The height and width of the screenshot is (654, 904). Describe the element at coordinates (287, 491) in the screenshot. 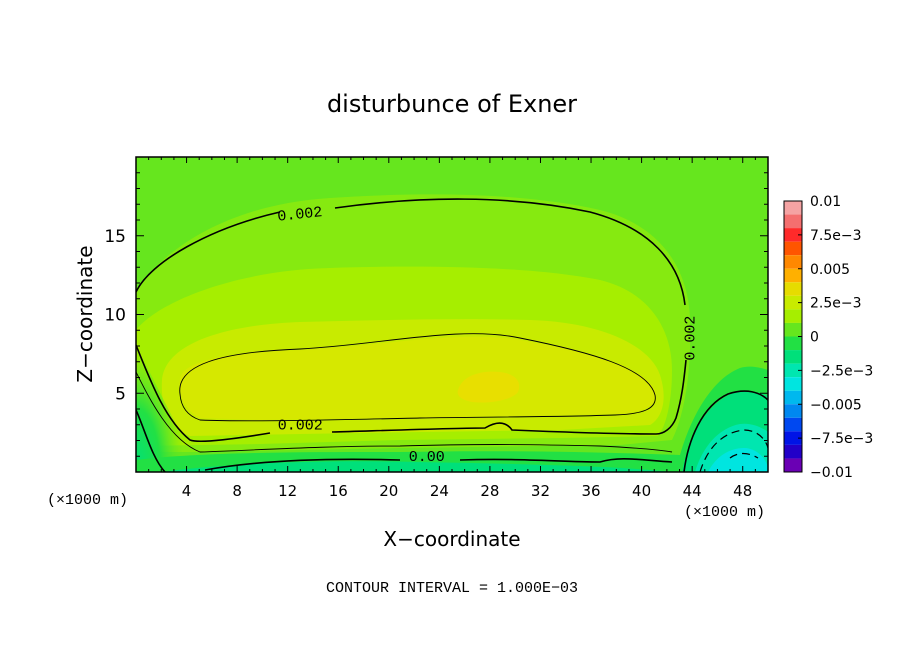

I see `x-tick-label: 12` at that location.